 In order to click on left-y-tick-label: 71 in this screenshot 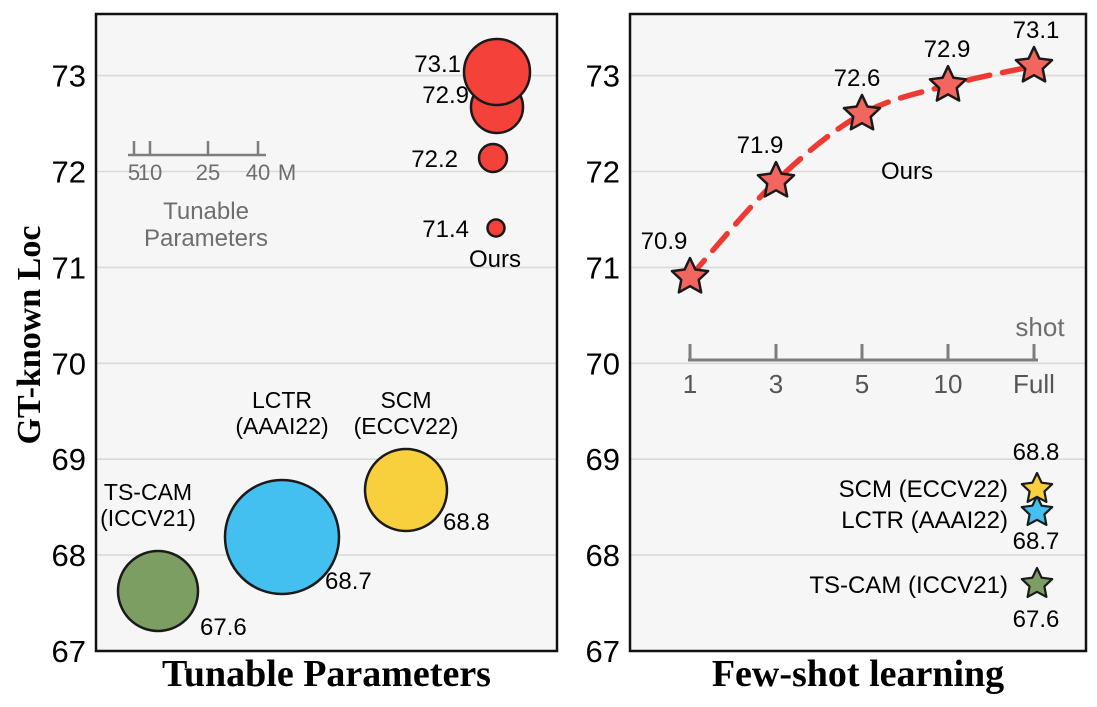, I will do `click(69, 267)`.